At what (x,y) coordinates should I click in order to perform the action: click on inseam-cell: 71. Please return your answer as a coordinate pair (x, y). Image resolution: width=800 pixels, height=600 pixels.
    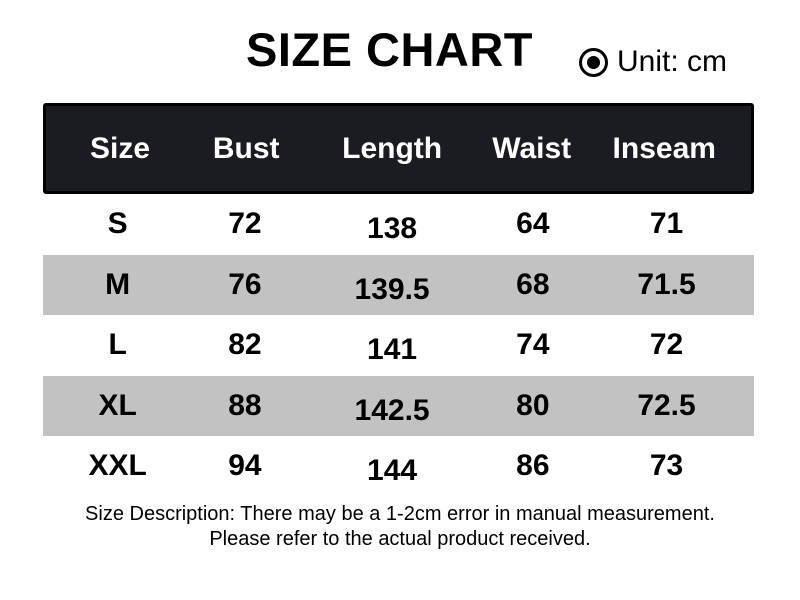
    Looking at the image, I should click on (666, 224).